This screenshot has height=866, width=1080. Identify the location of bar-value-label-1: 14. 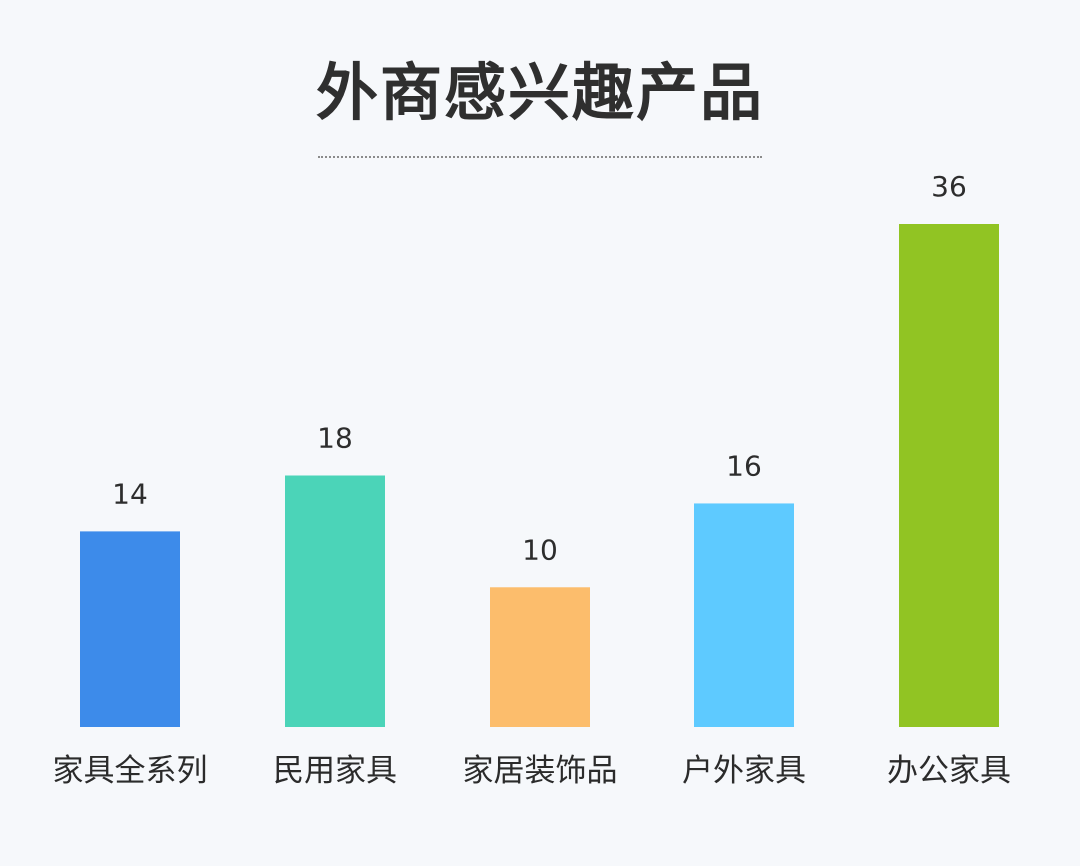
(130, 493).